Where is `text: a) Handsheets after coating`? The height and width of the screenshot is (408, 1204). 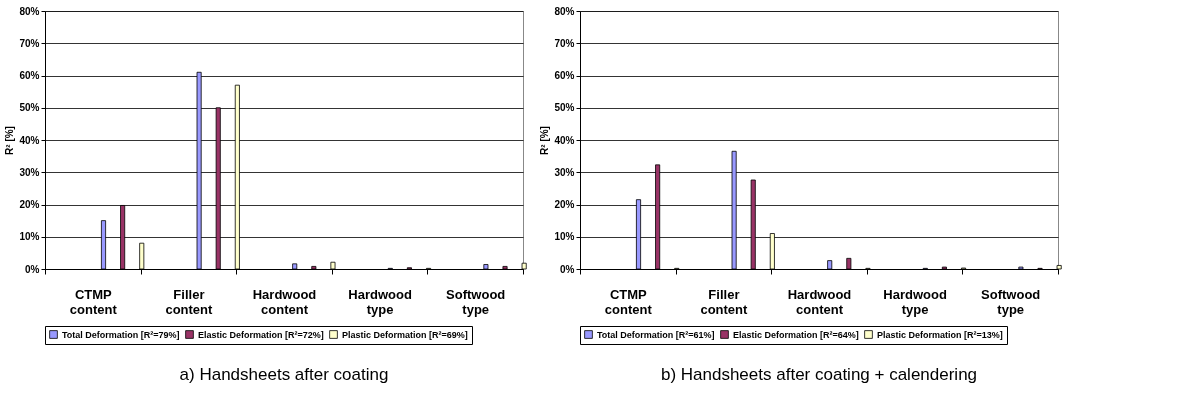 text: a) Handsheets after coating is located at coordinates (284, 374).